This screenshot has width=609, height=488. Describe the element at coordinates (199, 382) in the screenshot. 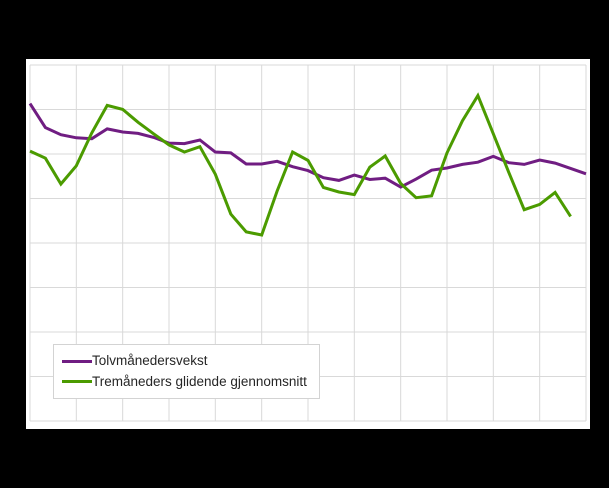

I see `legend-label: Tremåneders glidende gjennomsnitt` at that location.